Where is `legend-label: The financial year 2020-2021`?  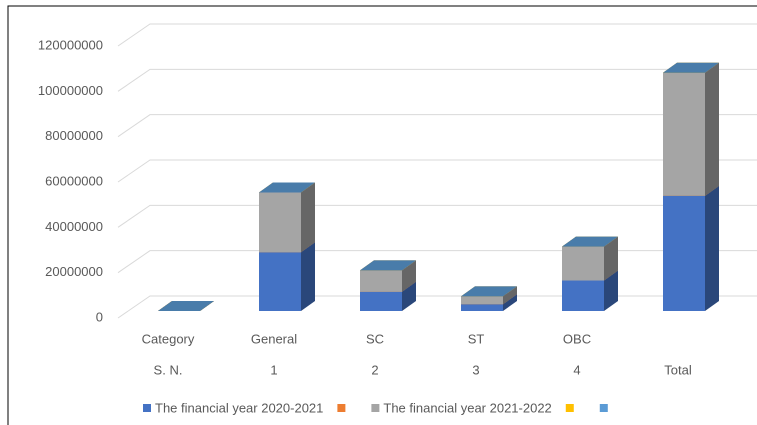
legend-label: The financial year 2020-2021 is located at coordinates (239, 407).